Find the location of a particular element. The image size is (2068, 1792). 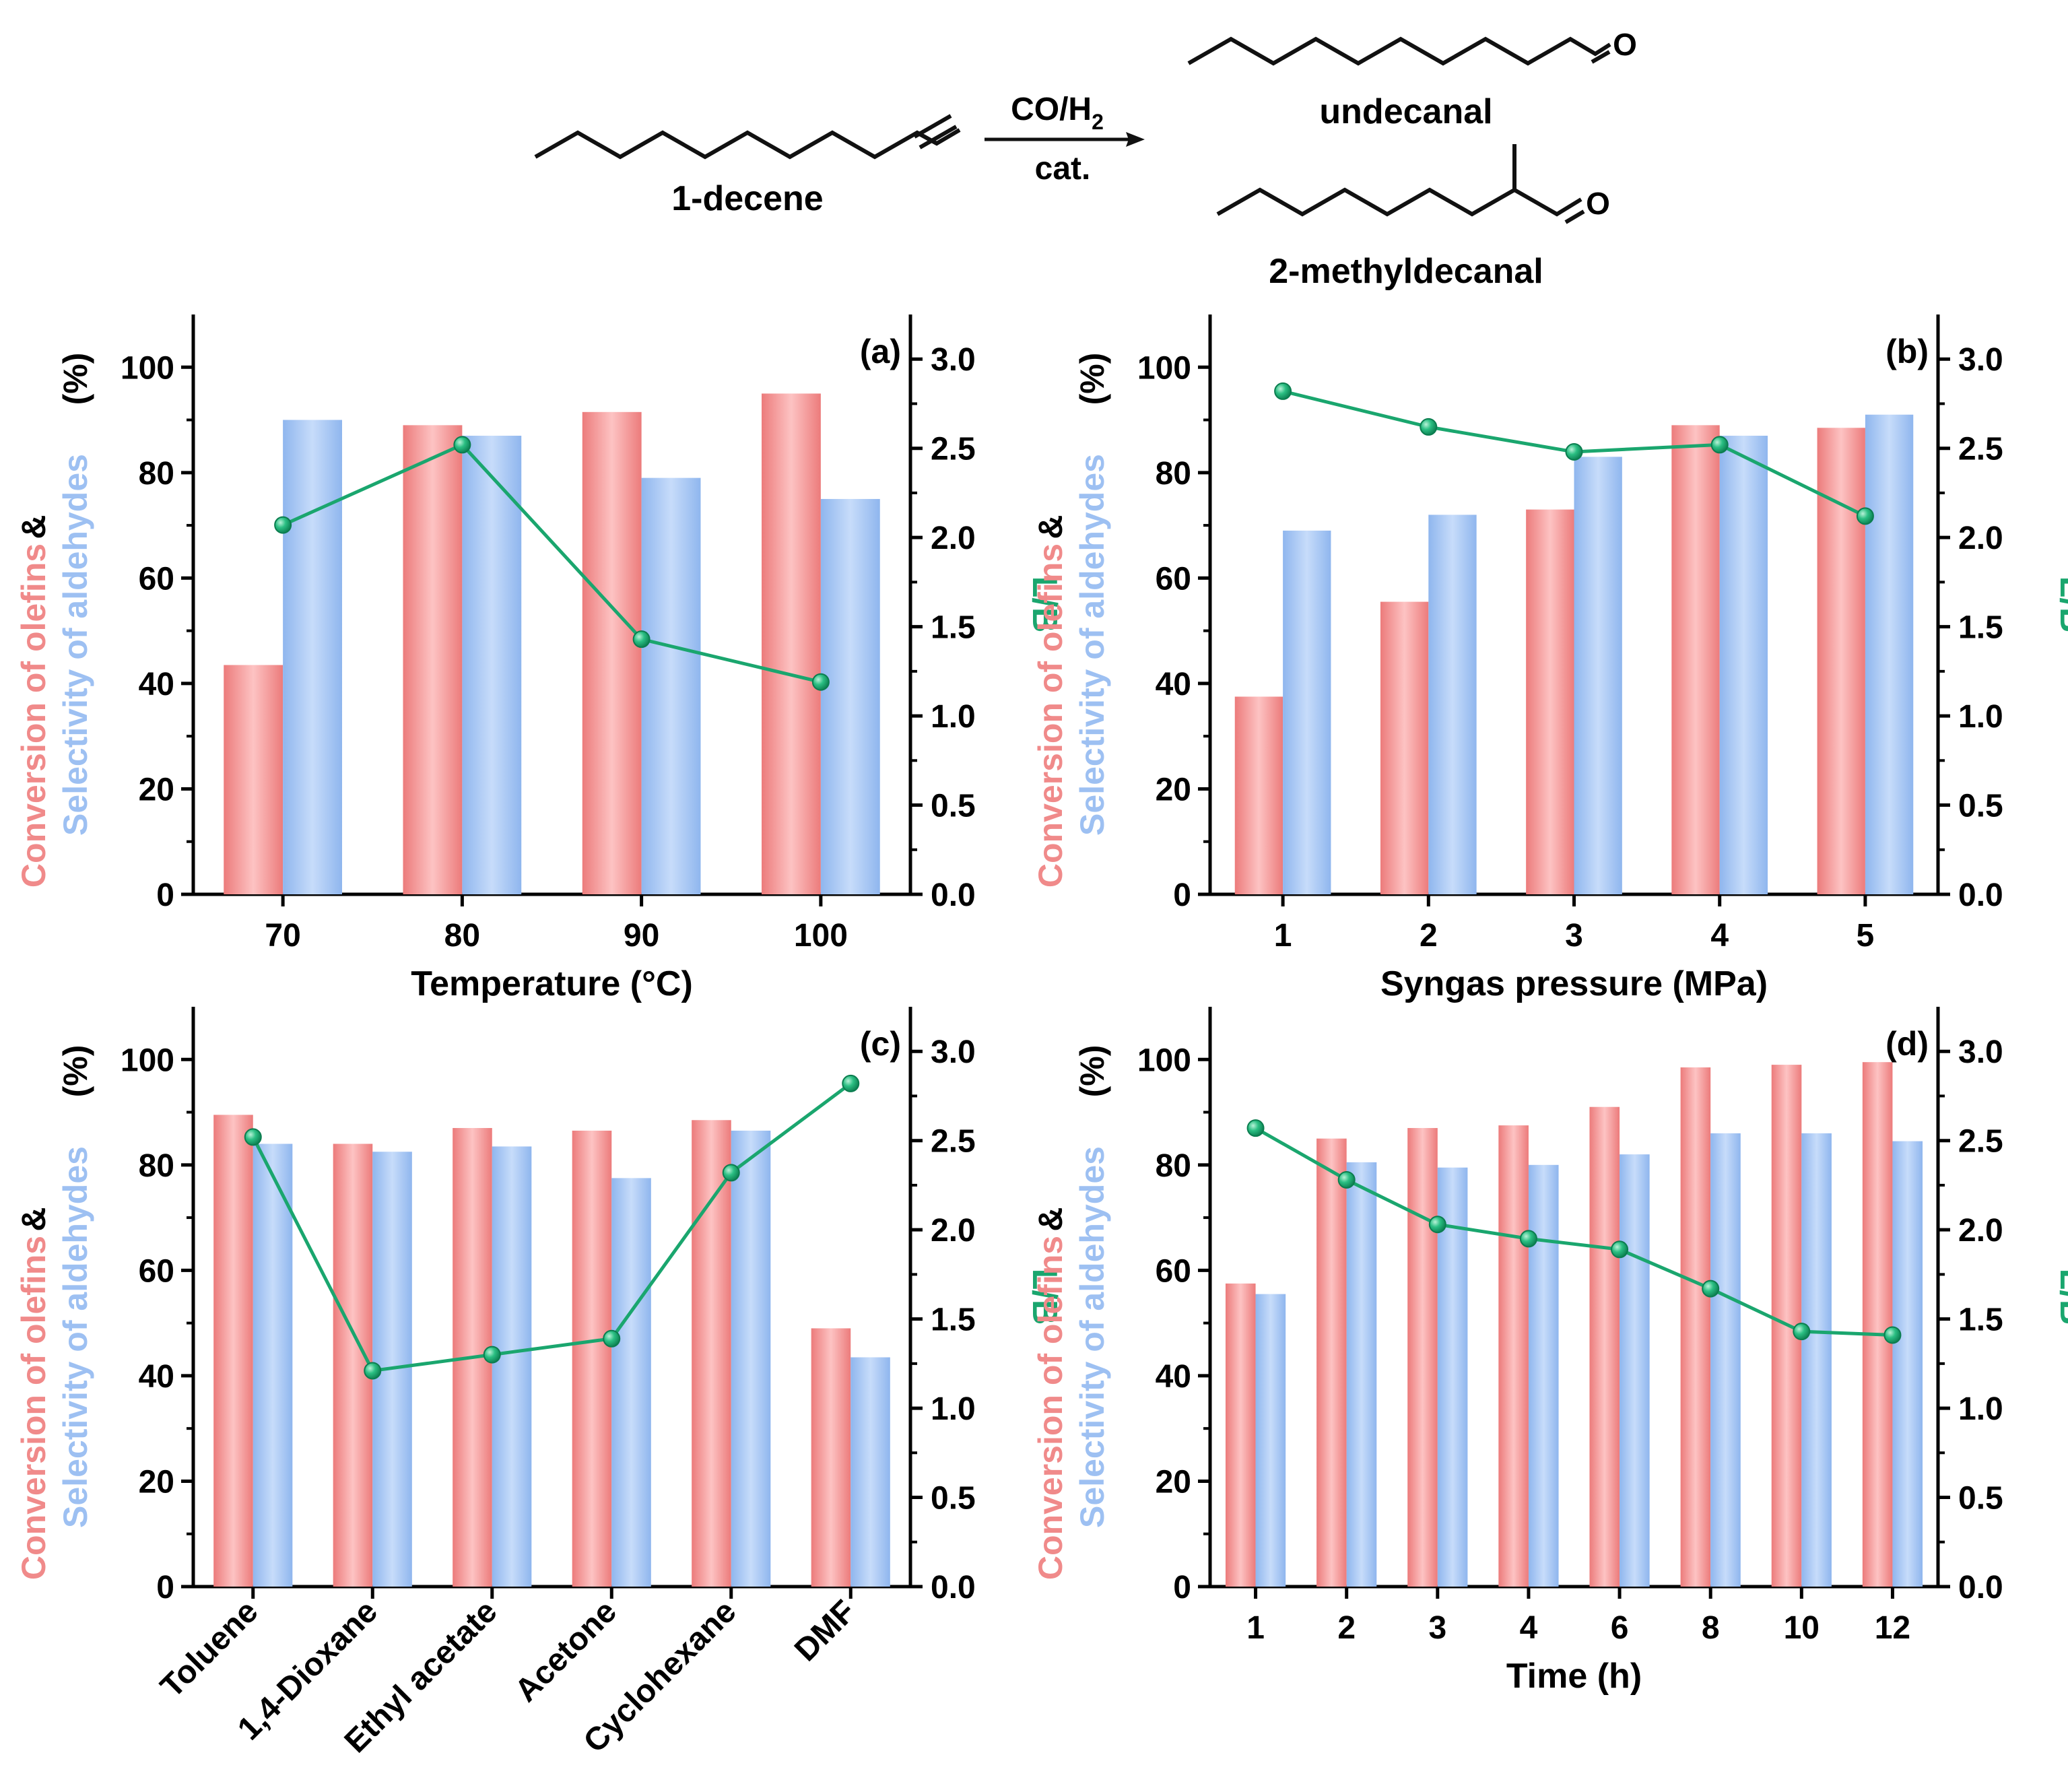

undecanal-oxygen: O is located at coordinates (1625, 44).